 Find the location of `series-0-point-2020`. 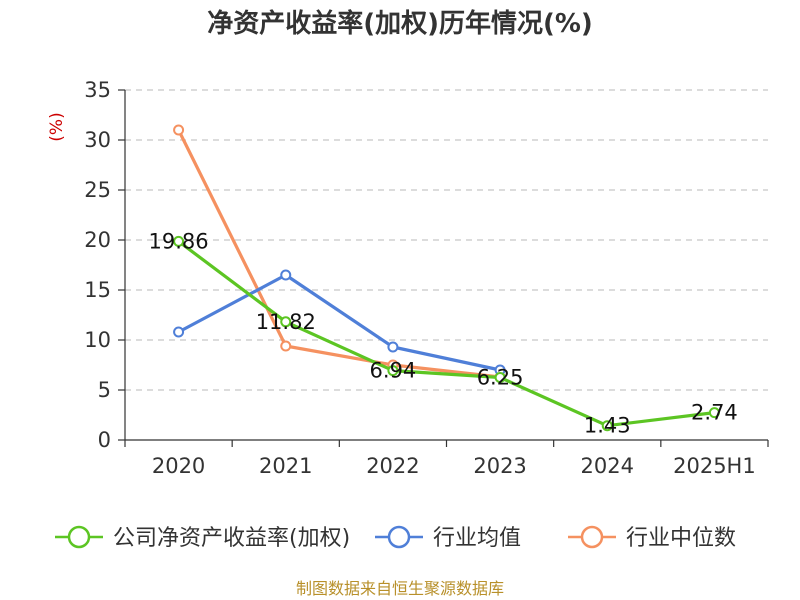

series-0-point-2020 is located at coordinates (179, 241).